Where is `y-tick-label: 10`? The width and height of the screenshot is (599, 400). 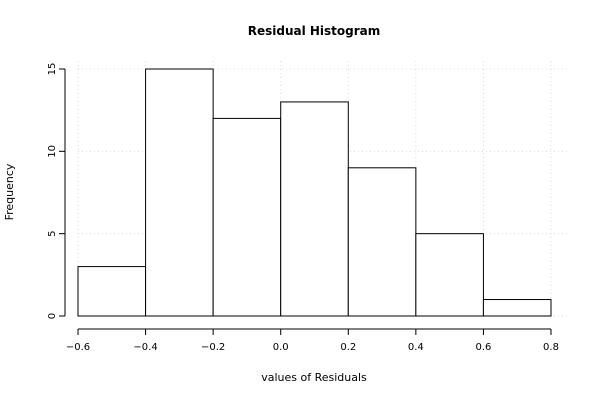
y-tick-label: 10 is located at coordinates (52, 151).